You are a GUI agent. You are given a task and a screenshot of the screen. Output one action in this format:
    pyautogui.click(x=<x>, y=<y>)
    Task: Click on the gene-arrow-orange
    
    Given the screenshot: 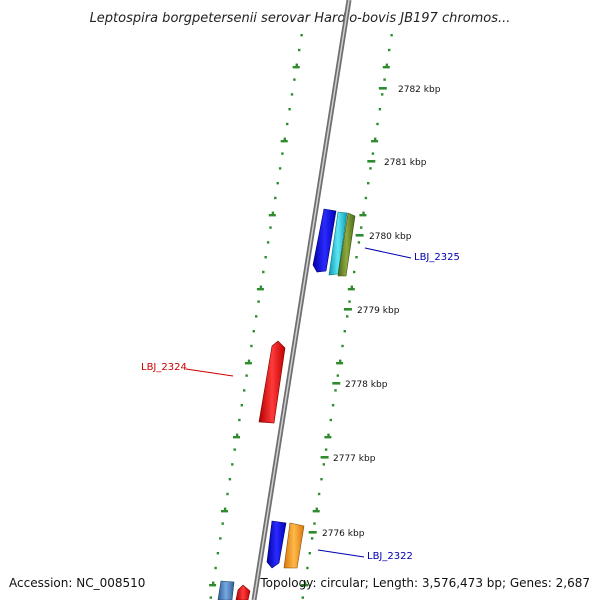 What is the action you would take?
    pyautogui.click(x=294, y=545)
    